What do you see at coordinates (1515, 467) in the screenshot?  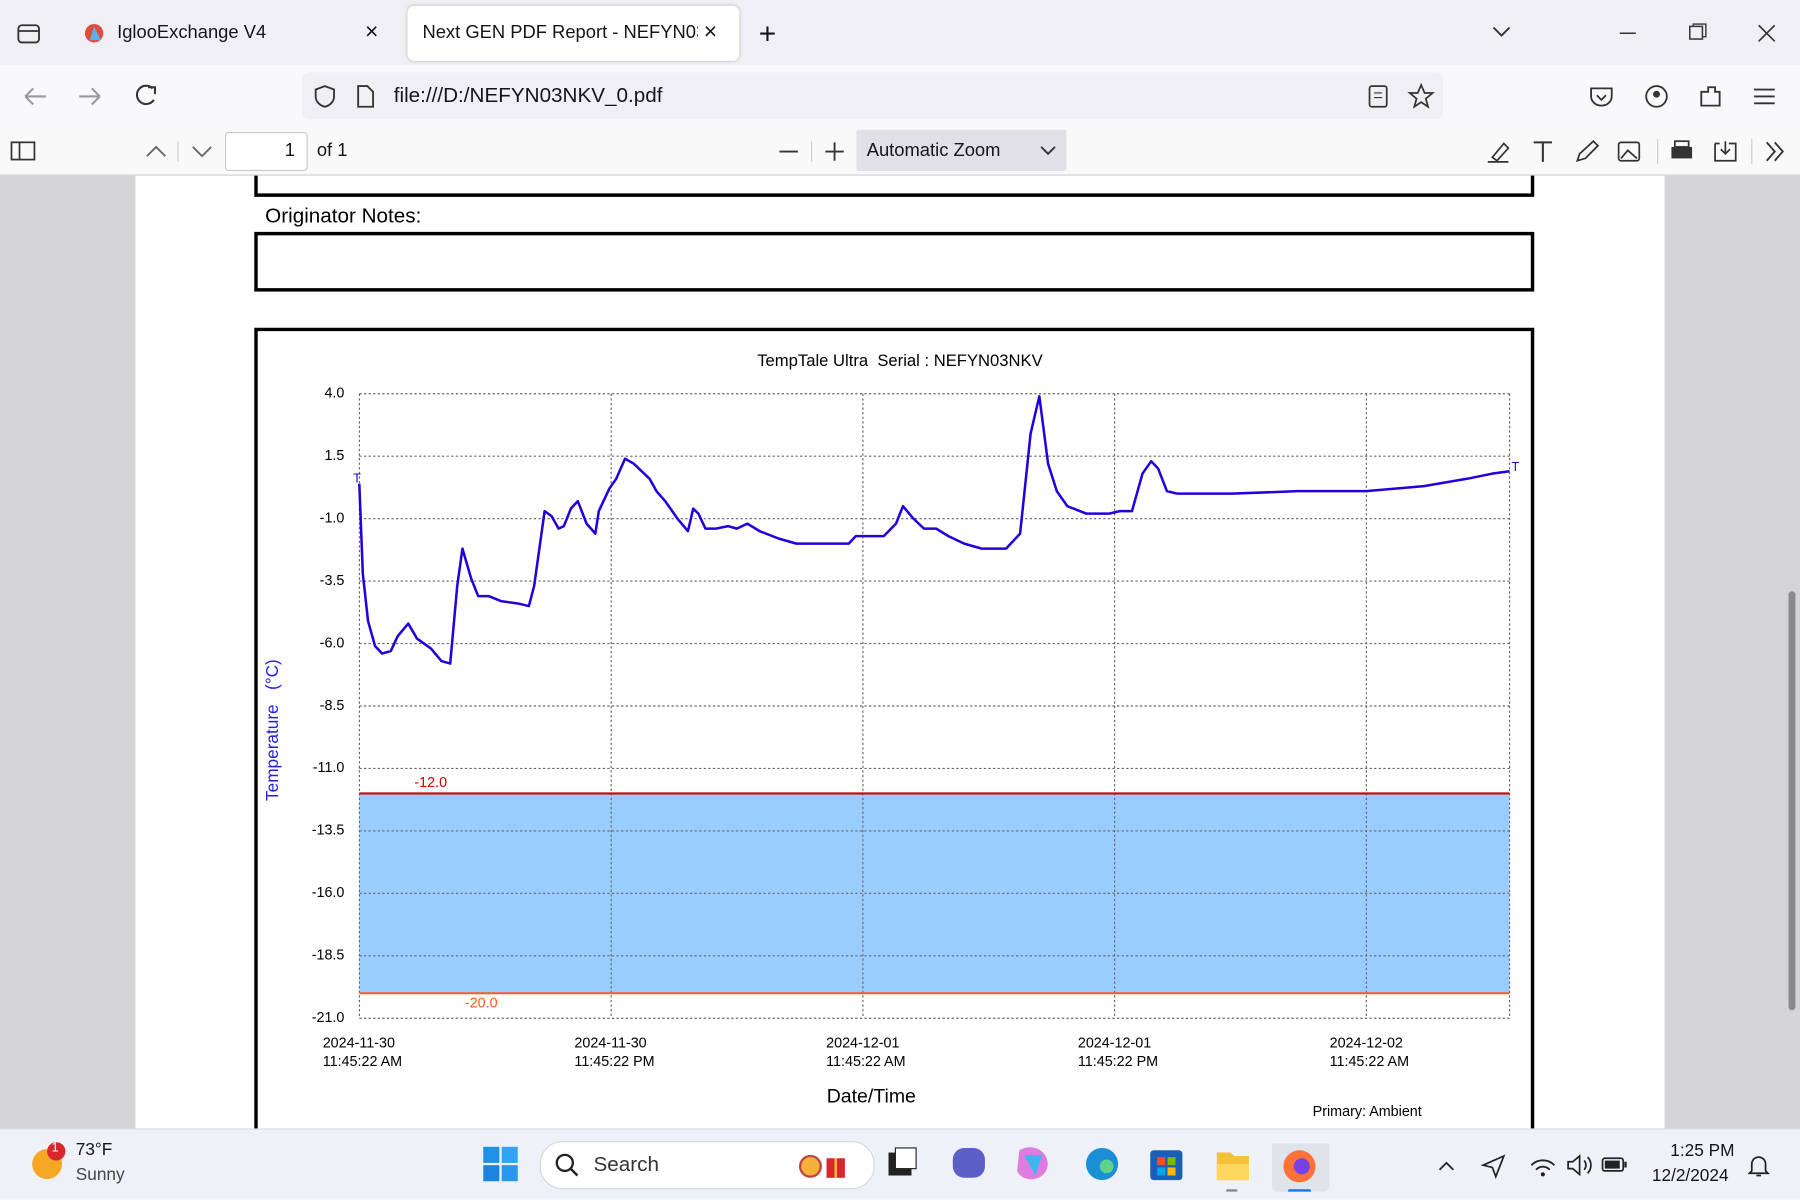 I see `end-marker: T` at bounding box center [1515, 467].